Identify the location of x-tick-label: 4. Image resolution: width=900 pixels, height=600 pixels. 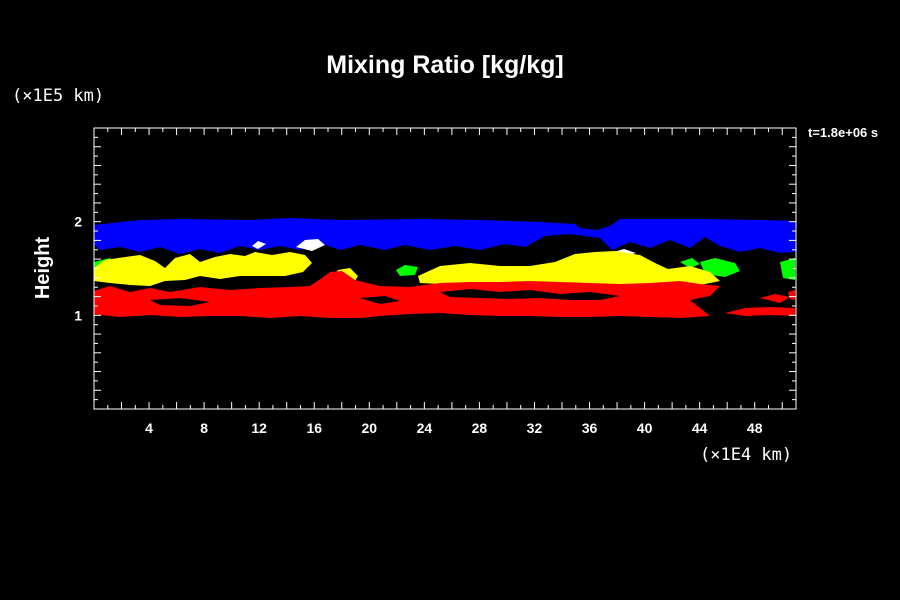
(149, 428).